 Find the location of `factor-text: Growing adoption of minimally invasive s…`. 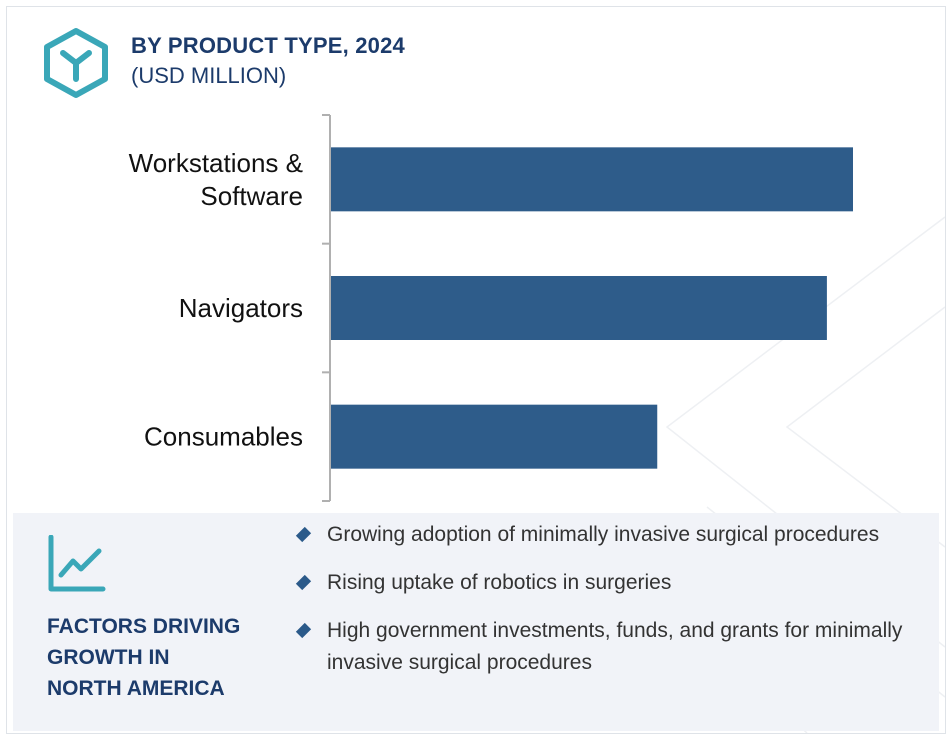

factor-text: Growing adoption of minimally invasive s… is located at coordinates (603, 534).